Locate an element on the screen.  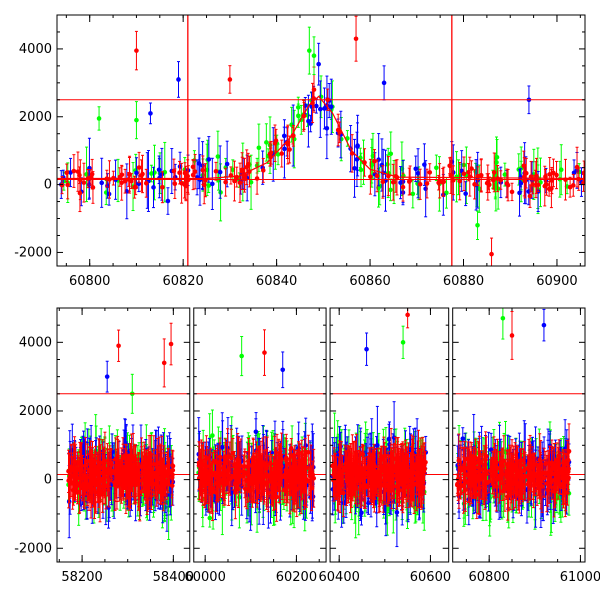
x-tick-label: 60860 is located at coordinates (369, 281).